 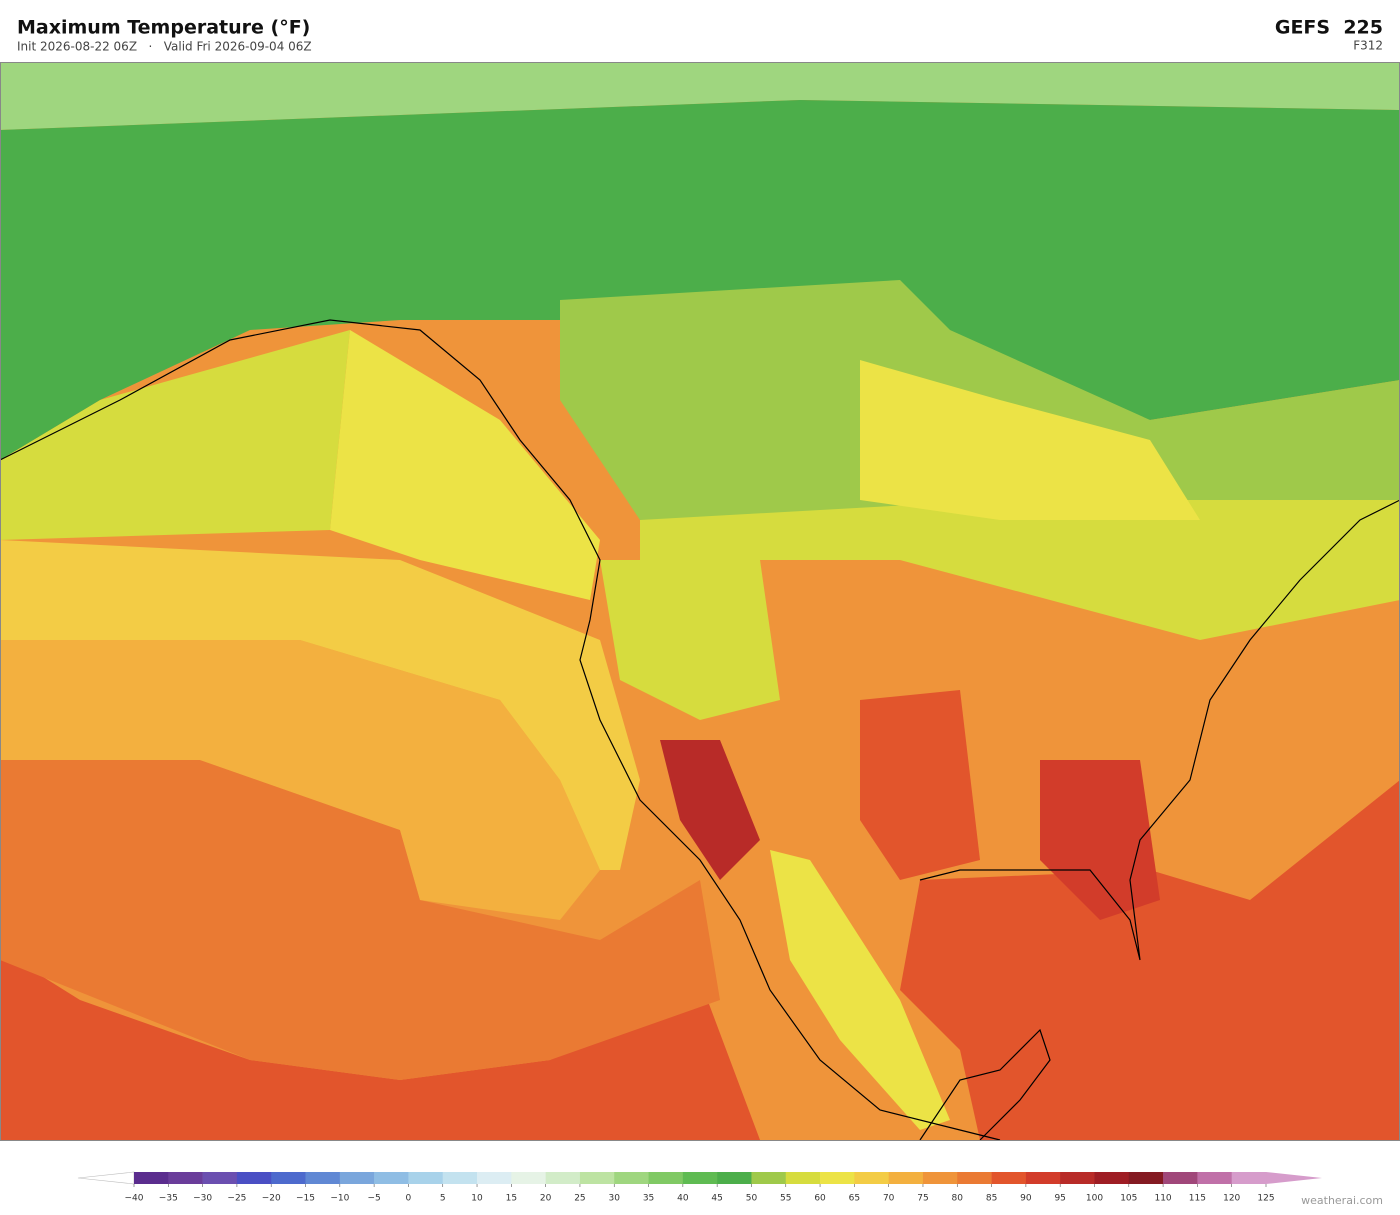 What do you see at coordinates (1197, 1199) in the screenshot?
I see `colorbar-tick-label: 115` at bounding box center [1197, 1199].